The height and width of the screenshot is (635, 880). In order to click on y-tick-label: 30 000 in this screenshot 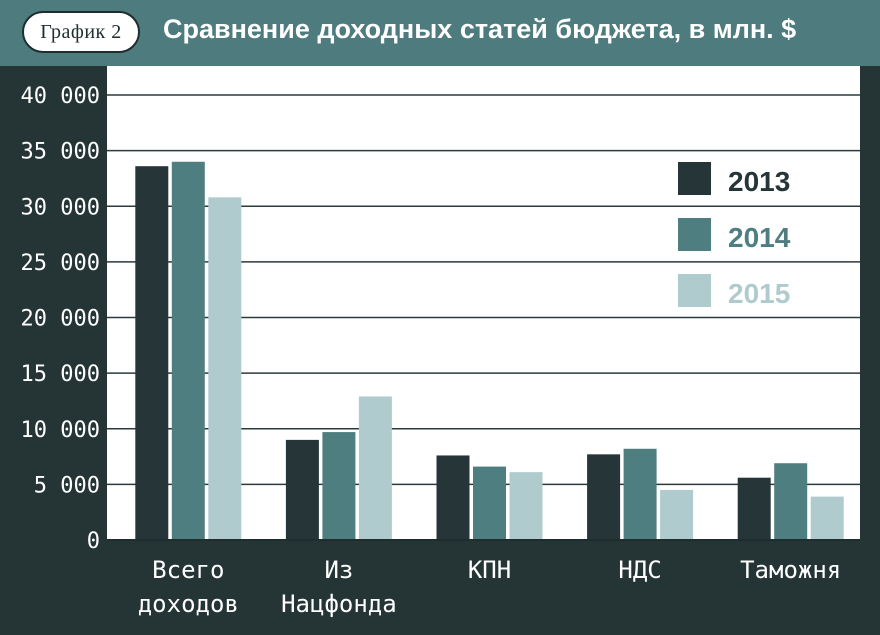, I will do `click(60, 207)`.